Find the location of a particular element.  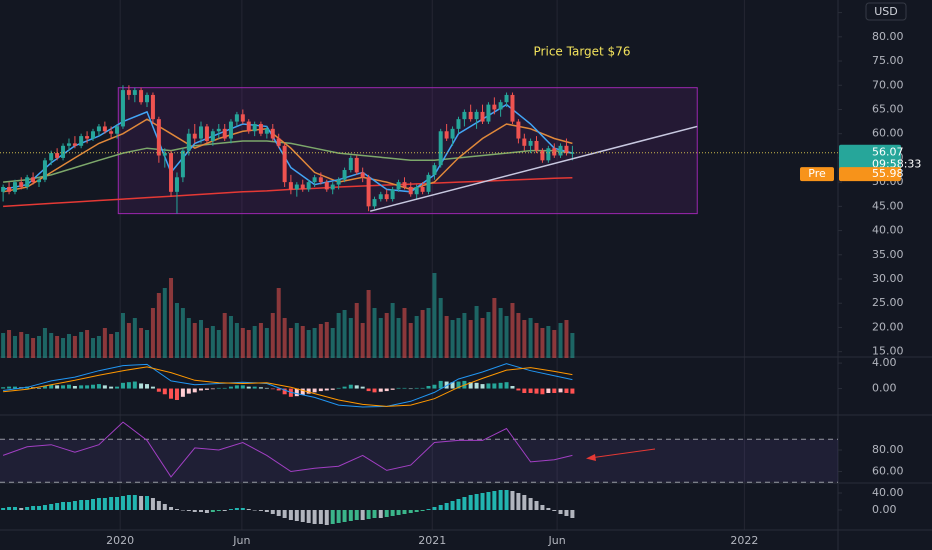

y-tick-label: 15.00 is located at coordinates (888, 351).